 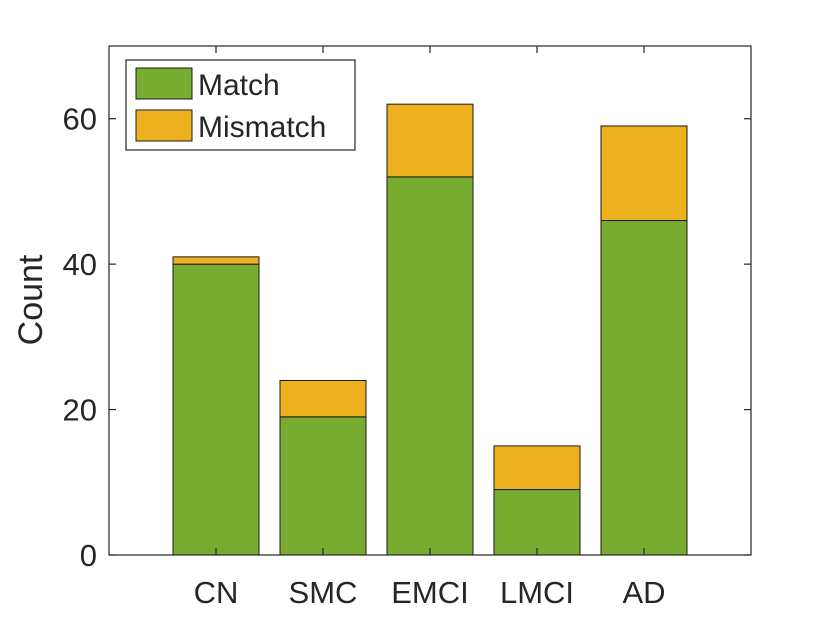 What do you see at coordinates (240, 105) in the screenshot?
I see `legend: Match Mismatch` at bounding box center [240, 105].